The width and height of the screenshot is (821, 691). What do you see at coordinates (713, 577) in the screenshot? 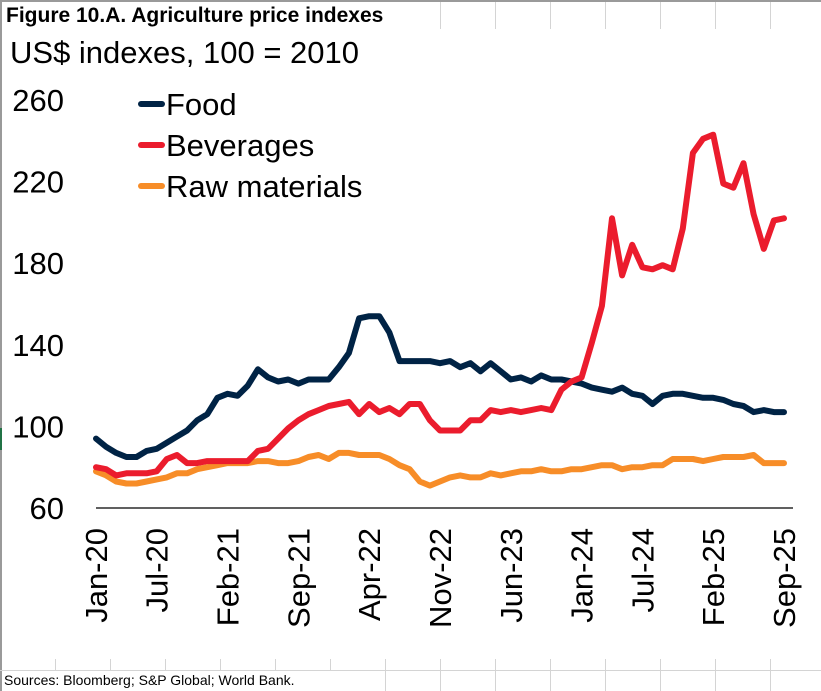
I see `x-tick-label: Feb-25` at bounding box center [713, 577].